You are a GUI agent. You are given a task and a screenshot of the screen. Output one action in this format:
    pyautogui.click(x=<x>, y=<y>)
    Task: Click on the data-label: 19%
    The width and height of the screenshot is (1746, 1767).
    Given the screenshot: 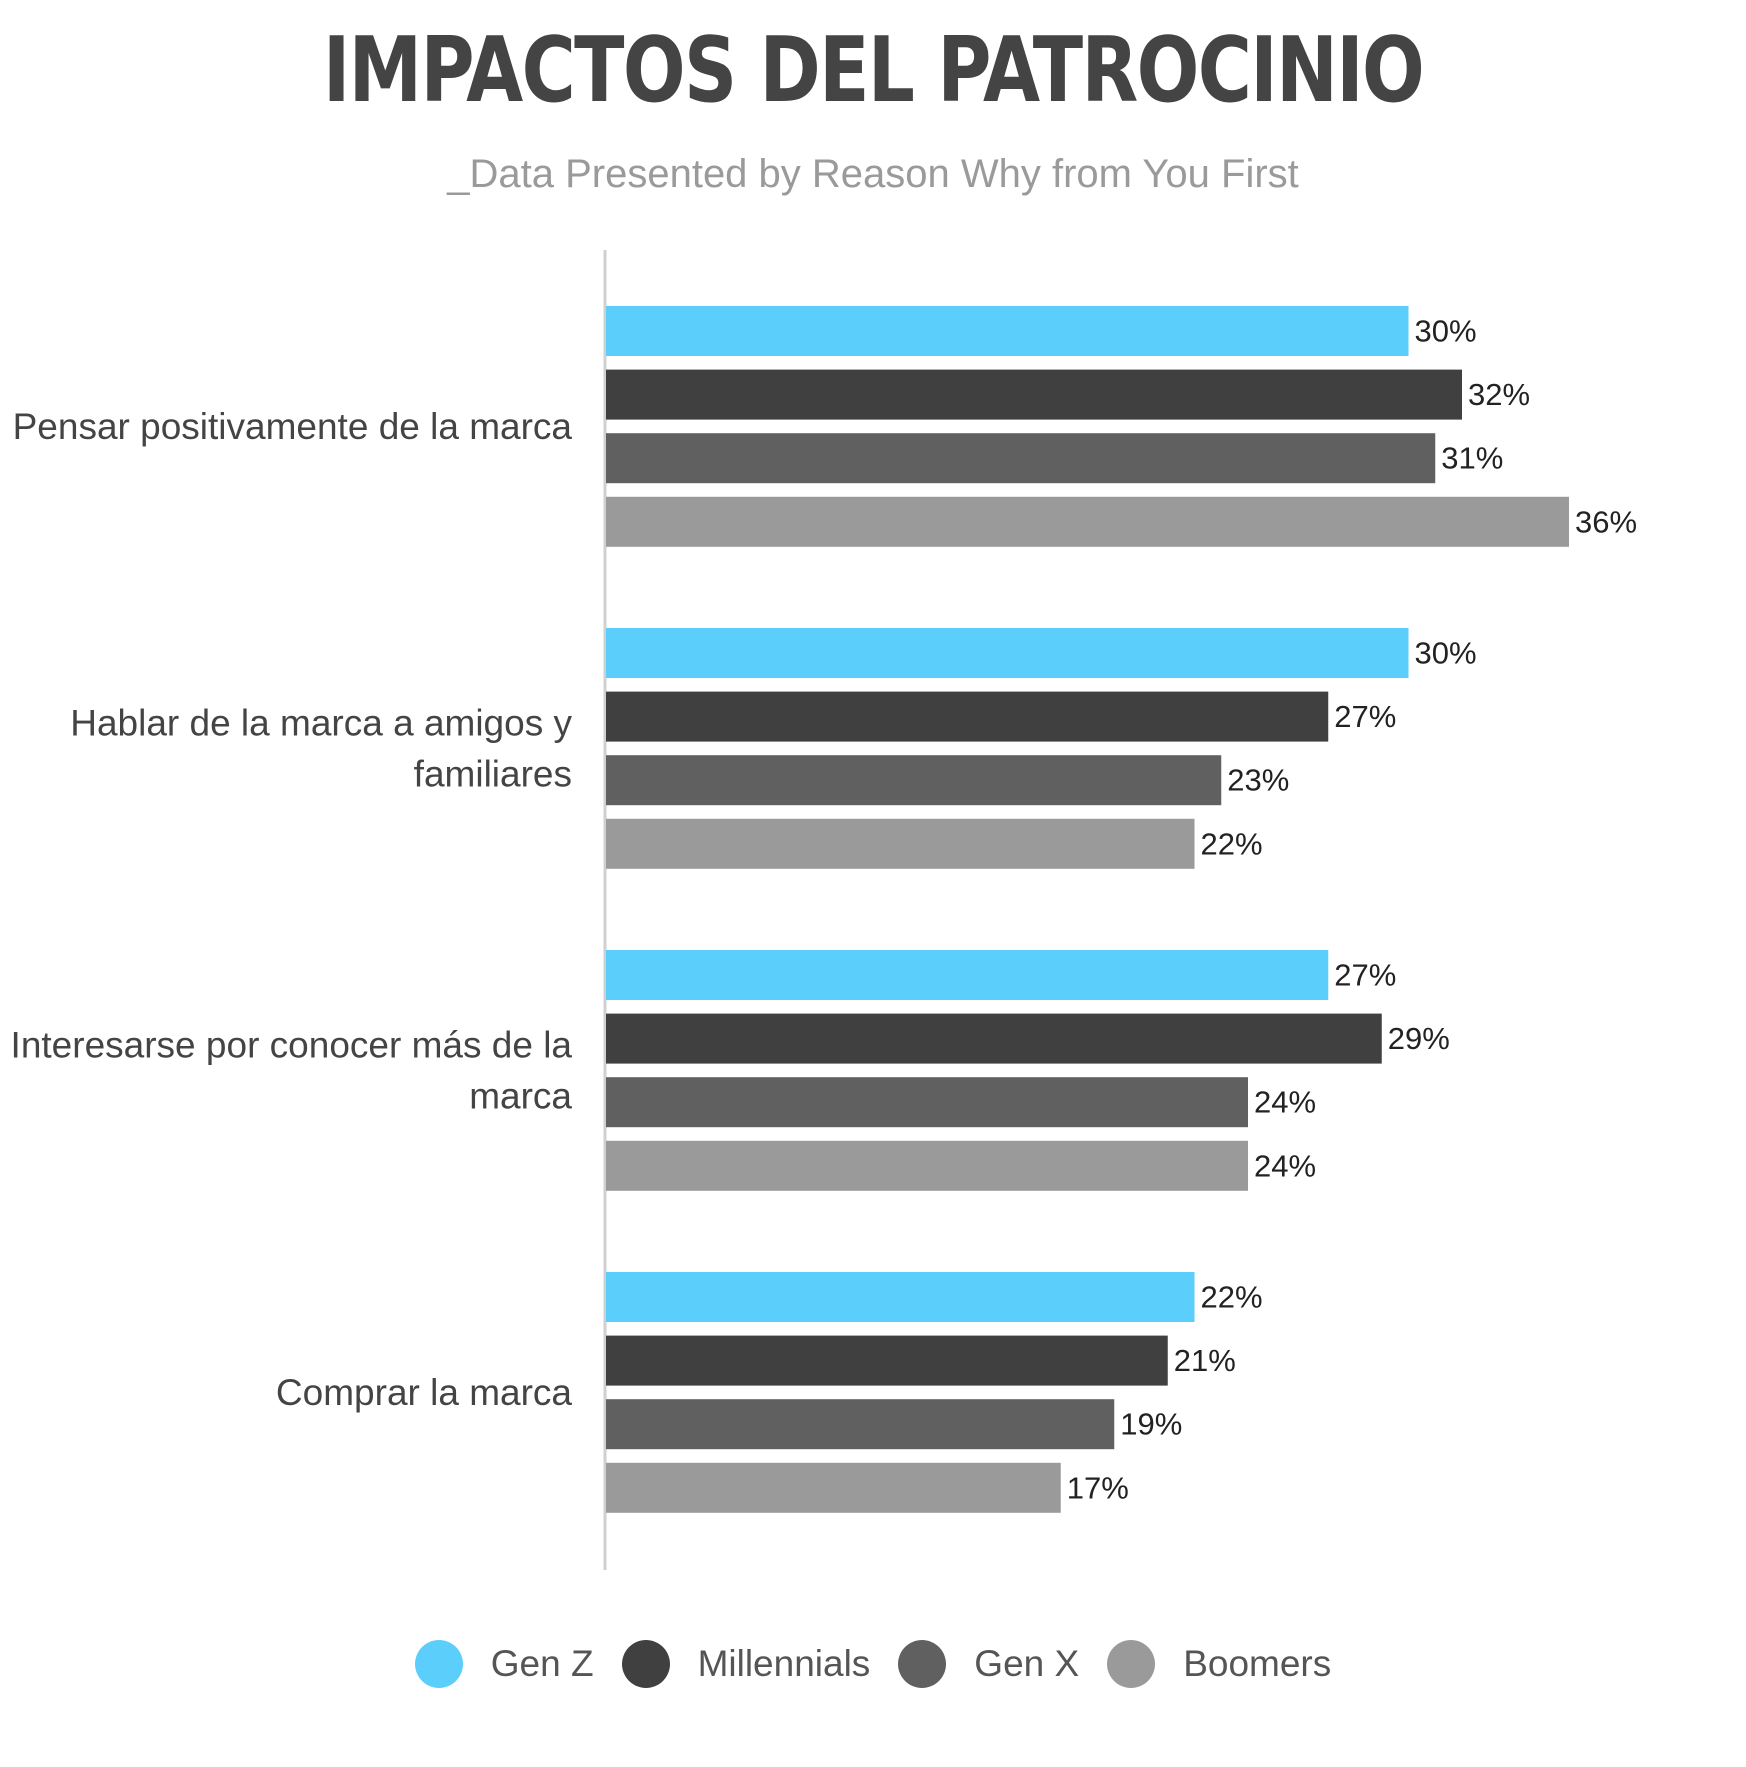 What is the action you would take?
    pyautogui.click(x=1151, y=1424)
    